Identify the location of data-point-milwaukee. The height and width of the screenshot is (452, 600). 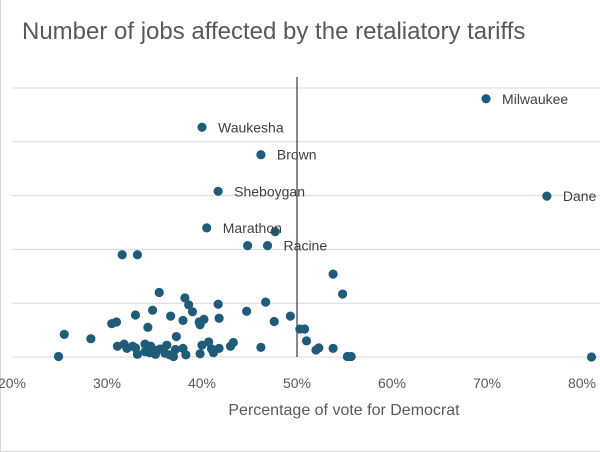
(486, 99).